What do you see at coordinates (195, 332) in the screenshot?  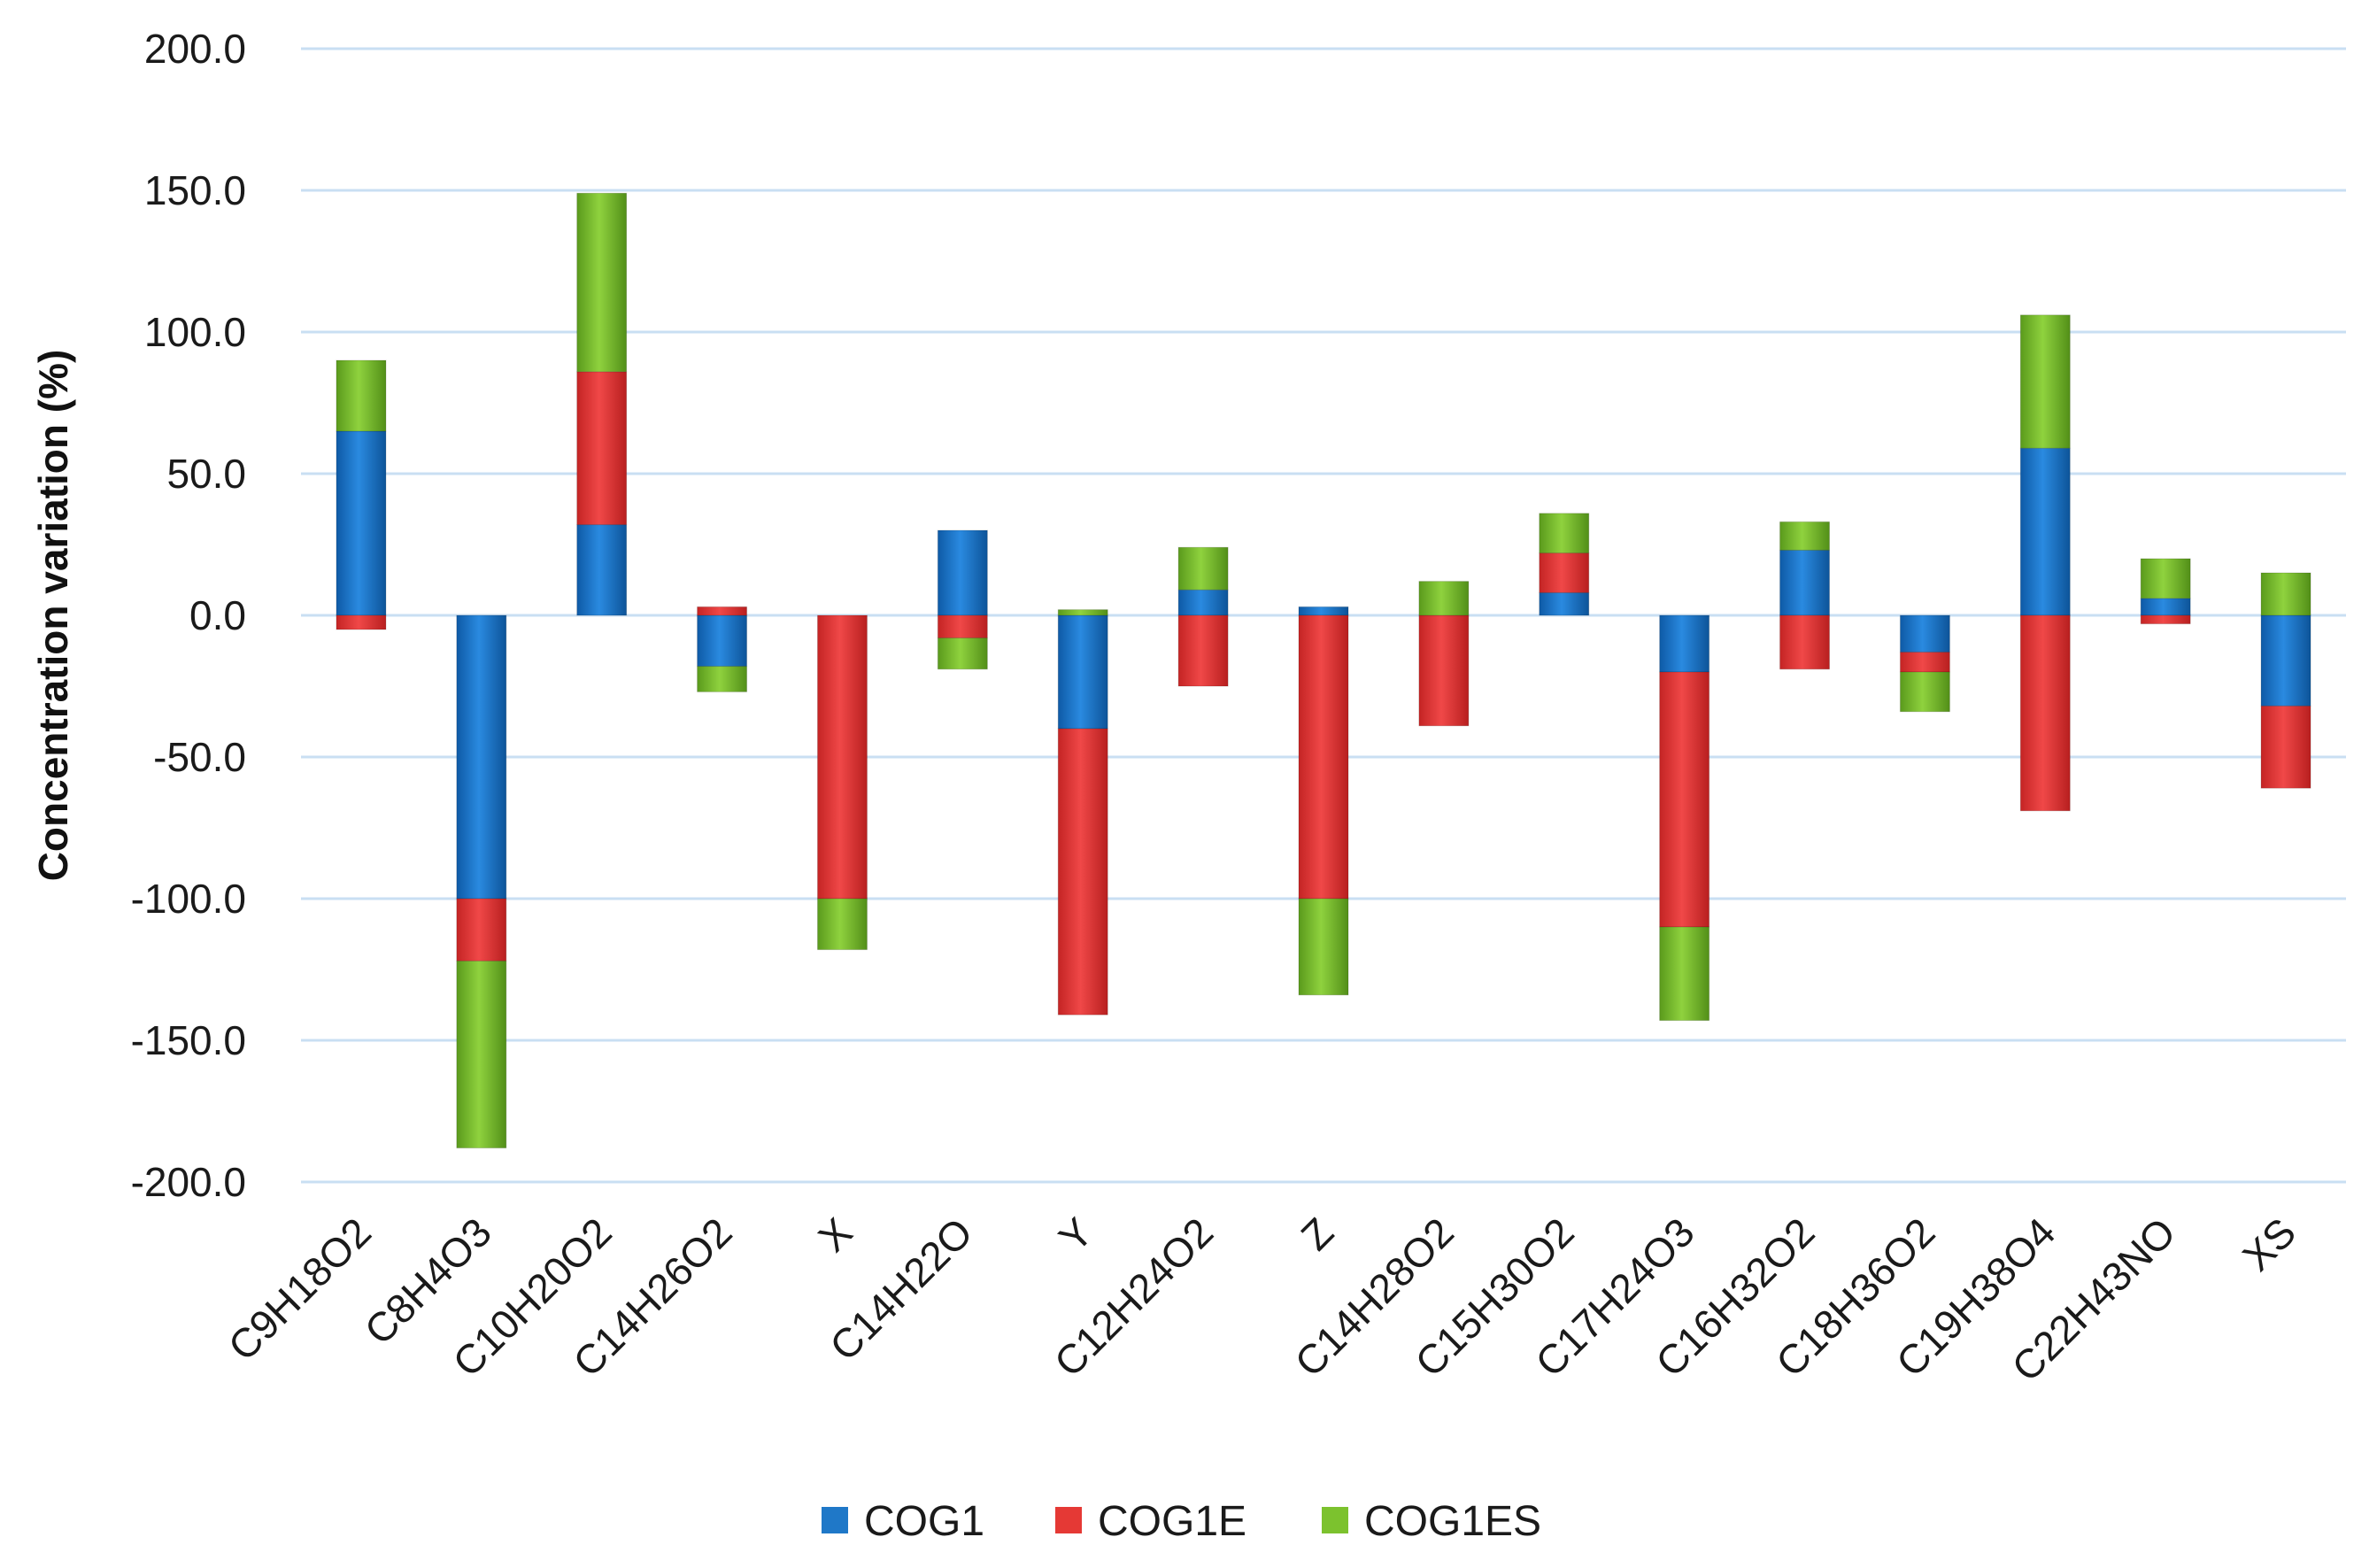 I see `y-tick-label: 100.0` at bounding box center [195, 332].